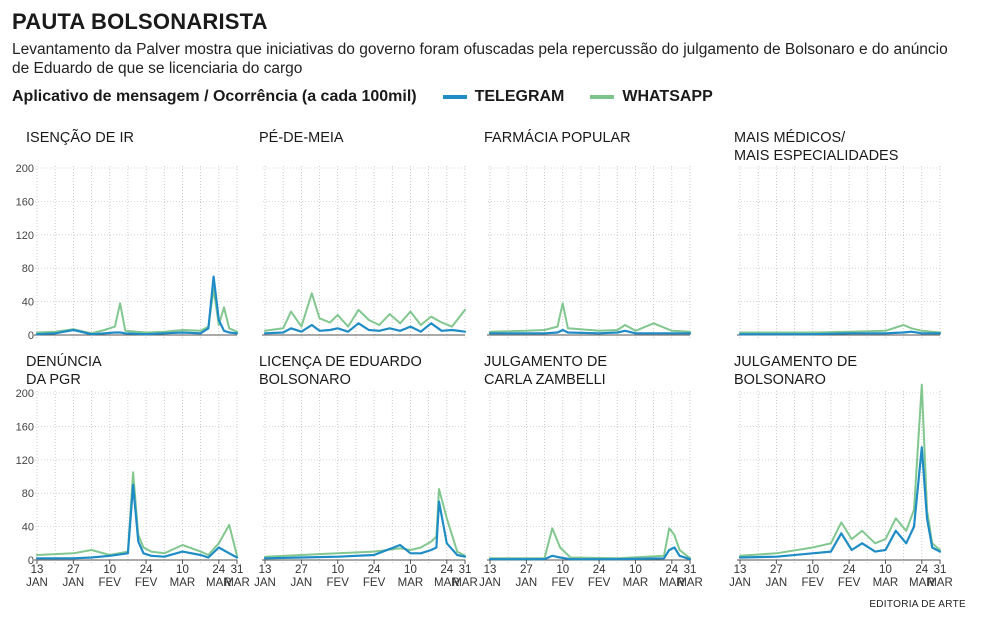 The width and height of the screenshot is (984, 623). Describe the element at coordinates (838, 233) in the screenshot. I see `panel-4: MAIS MÉDICOS/MAIS ESPECIALIDADES` at that location.